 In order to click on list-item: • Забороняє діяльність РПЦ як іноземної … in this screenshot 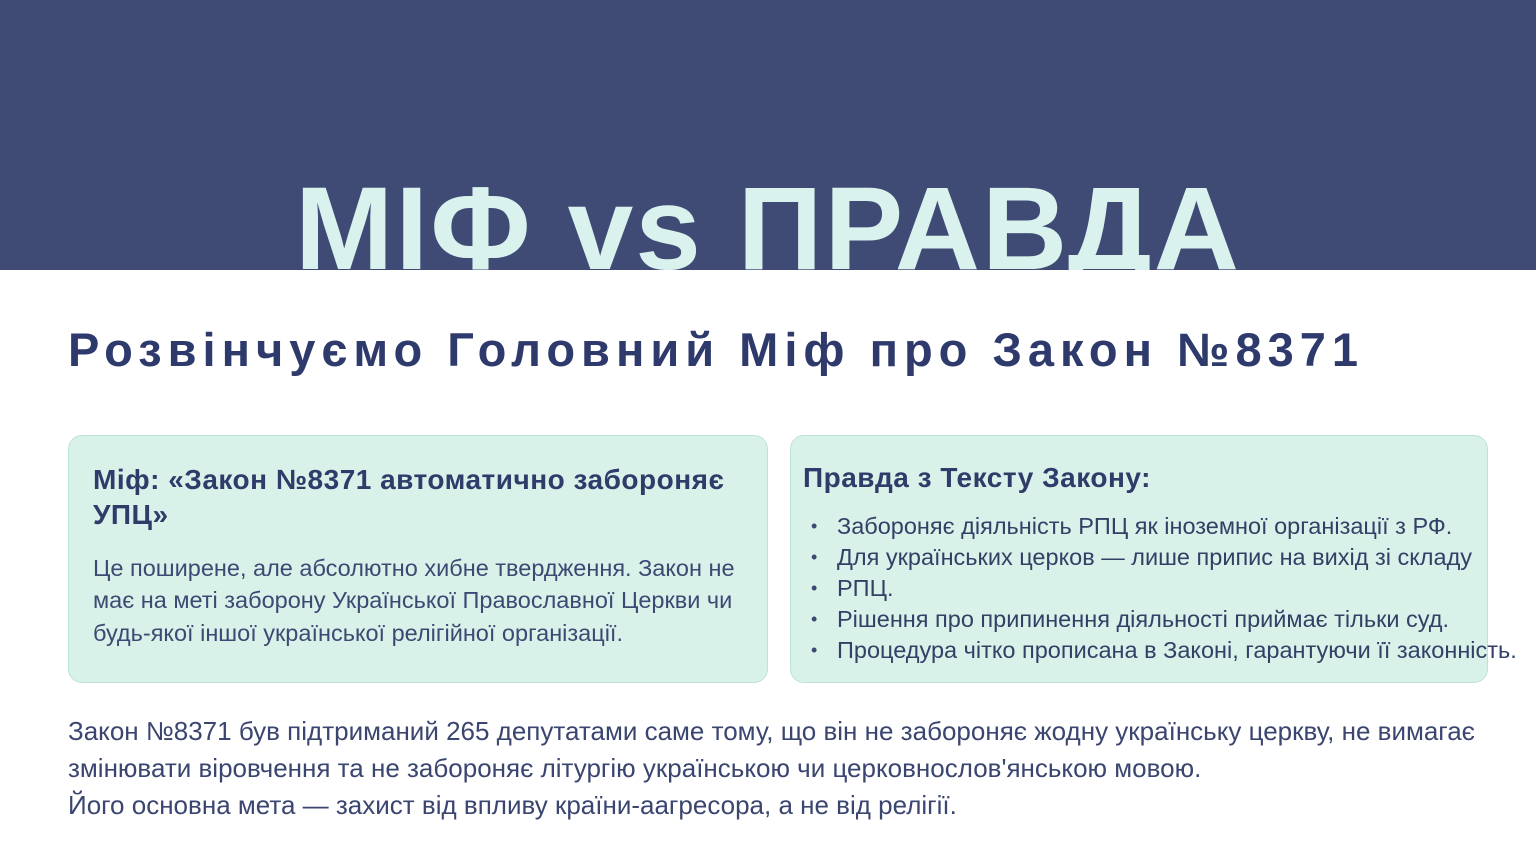, I will do `click(1139, 526)`.